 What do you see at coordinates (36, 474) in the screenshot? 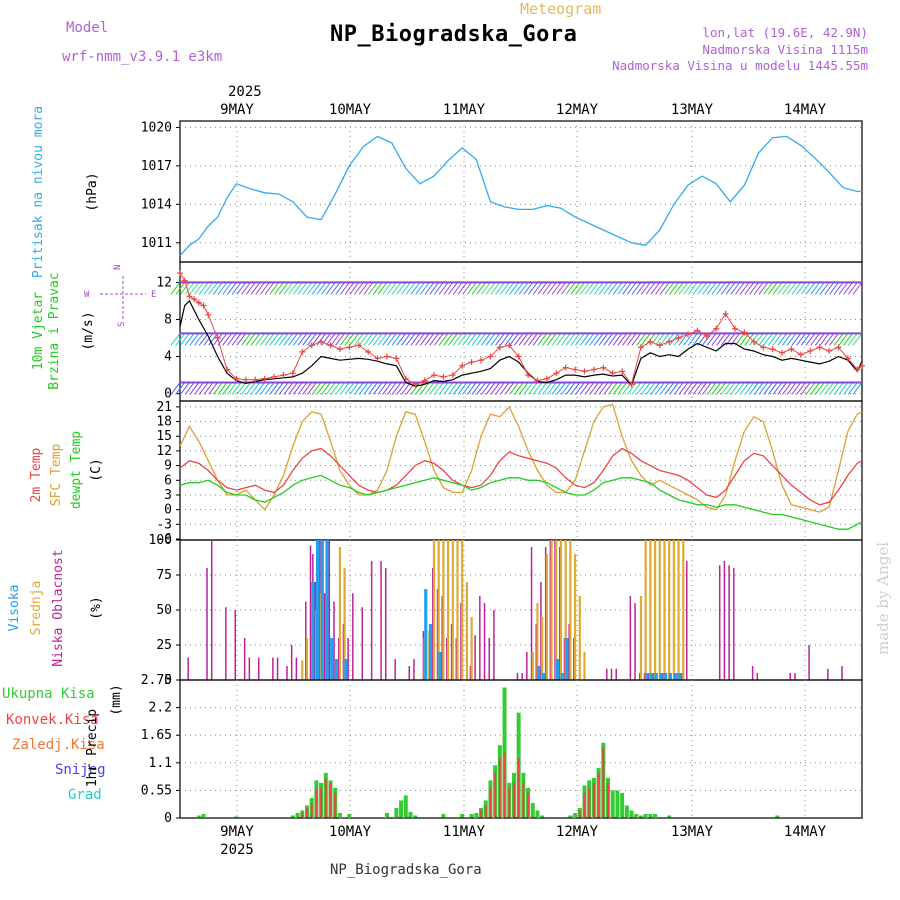
I see `temp-title-2m: 2m Temp` at bounding box center [36, 474].